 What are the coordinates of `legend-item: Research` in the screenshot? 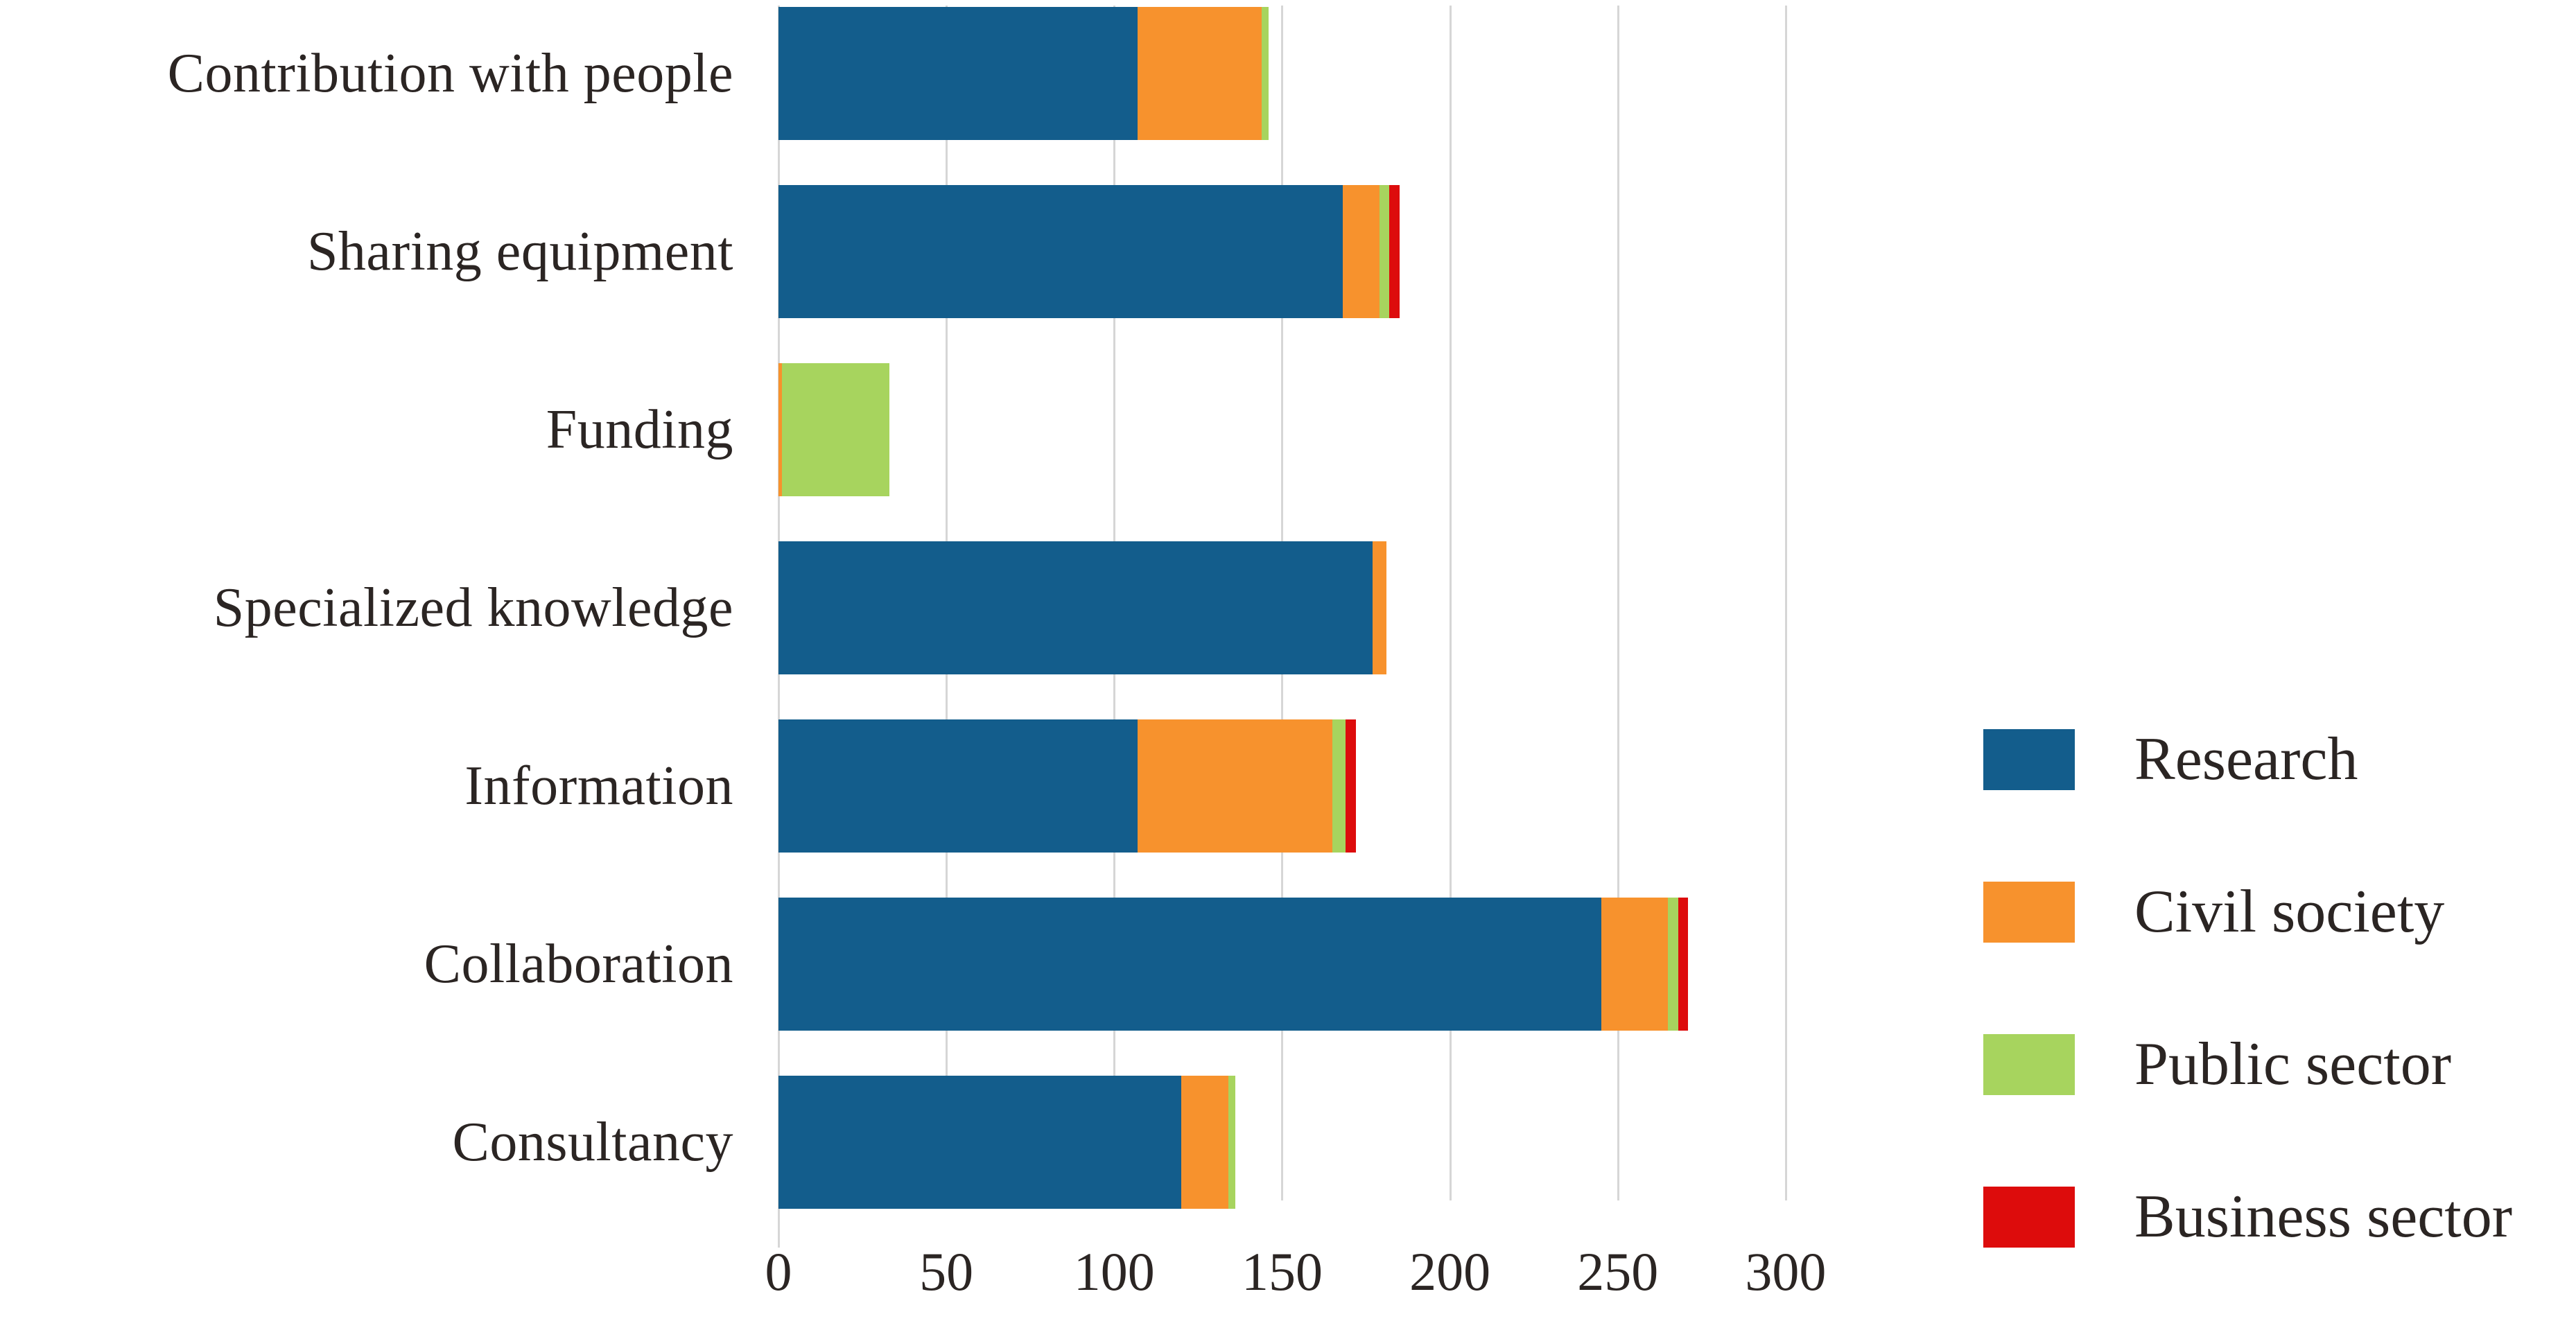 It's located at (2170, 759).